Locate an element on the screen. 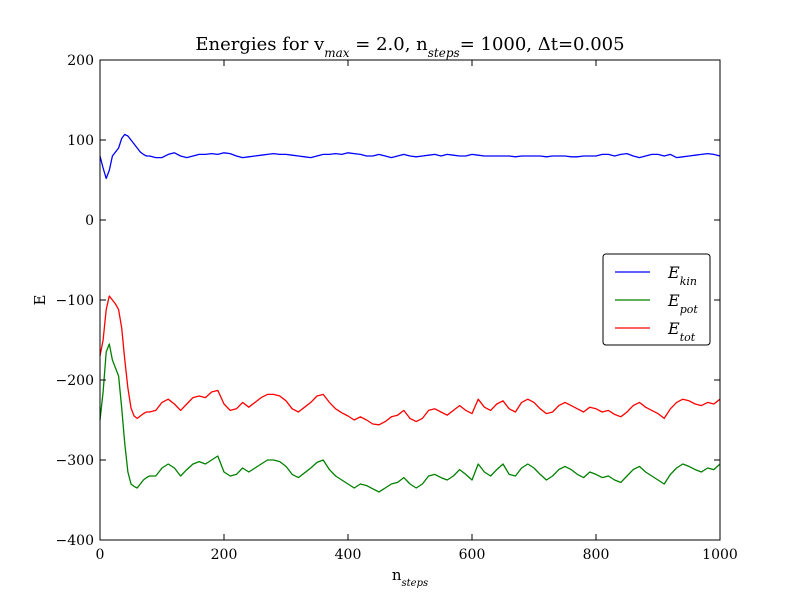 This screenshot has height=600, width=800. x-tick-label: 800 is located at coordinates (596, 555).